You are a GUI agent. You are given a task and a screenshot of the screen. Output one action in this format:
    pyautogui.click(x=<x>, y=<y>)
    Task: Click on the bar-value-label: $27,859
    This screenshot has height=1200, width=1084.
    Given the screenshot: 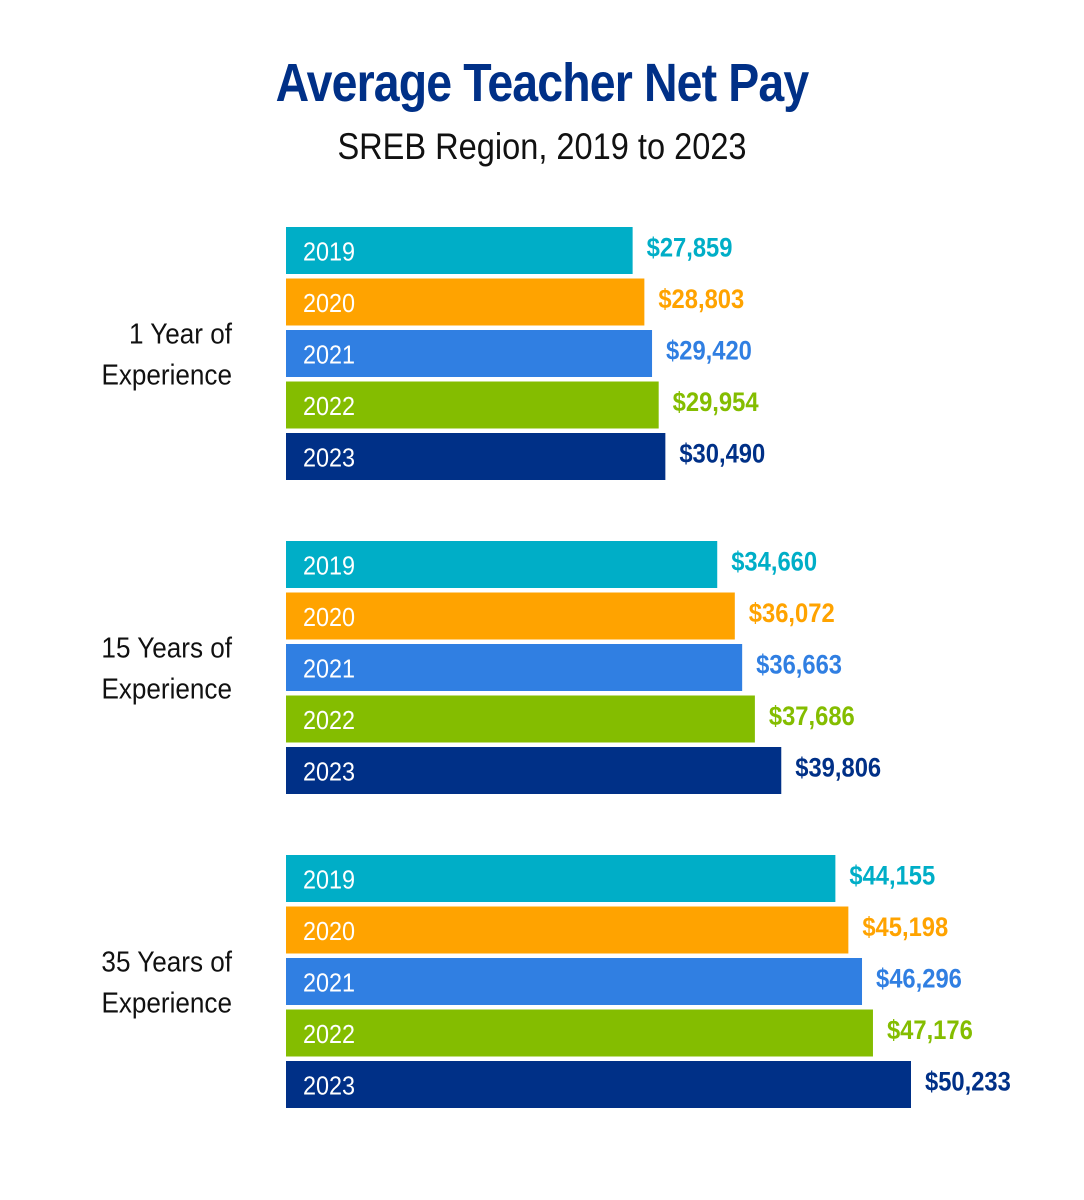 What is the action you would take?
    pyautogui.click(x=690, y=248)
    